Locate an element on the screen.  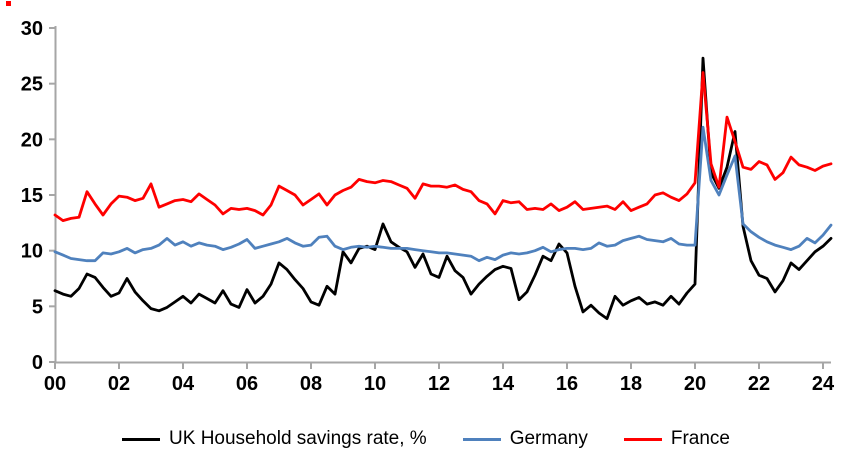
y-axis-tick-label: 5 is located at coordinates (37, 307).